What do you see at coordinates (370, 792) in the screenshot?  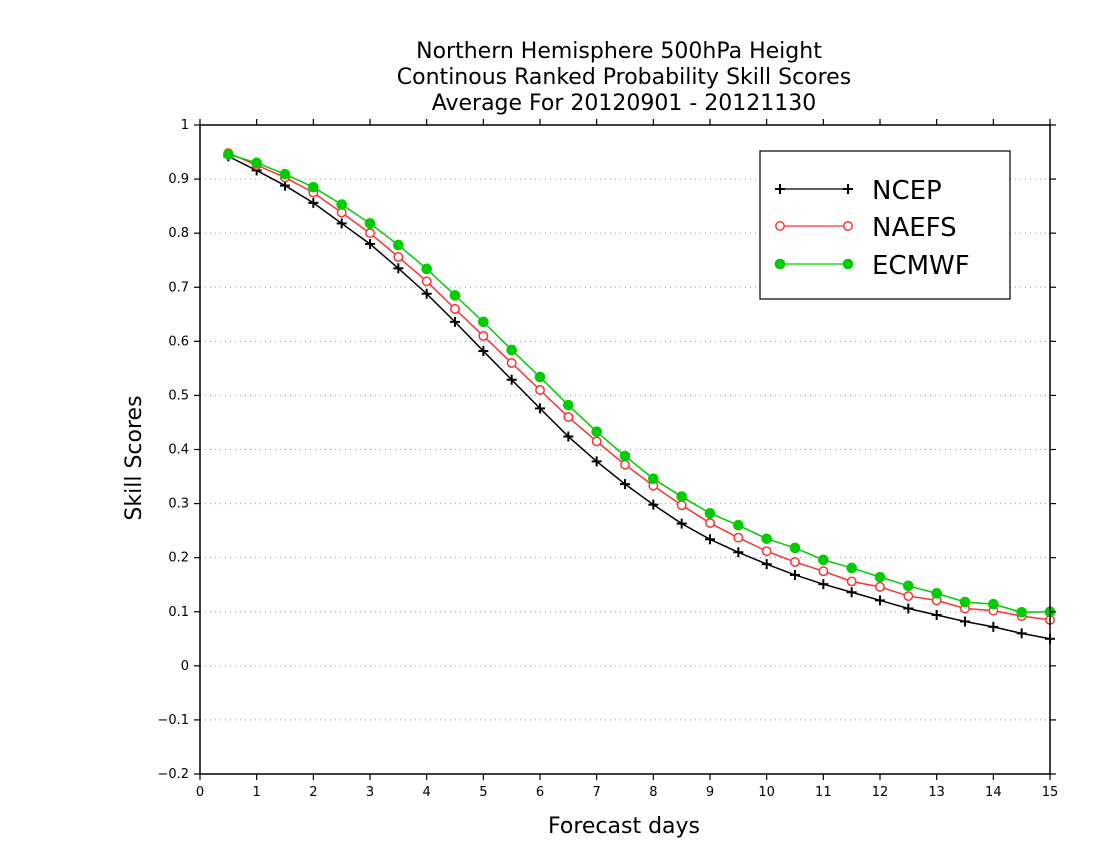 I see `x-tick-label: 3` at bounding box center [370, 792].